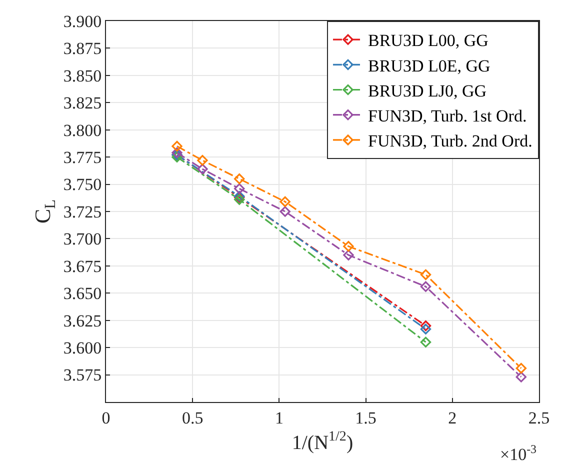 This screenshot has width=562, height=475. Describe the element at coordinates (447, 116) in the screenshot. I see `legend-label: FUN3D, Turb. 1st Ord.` at that location.